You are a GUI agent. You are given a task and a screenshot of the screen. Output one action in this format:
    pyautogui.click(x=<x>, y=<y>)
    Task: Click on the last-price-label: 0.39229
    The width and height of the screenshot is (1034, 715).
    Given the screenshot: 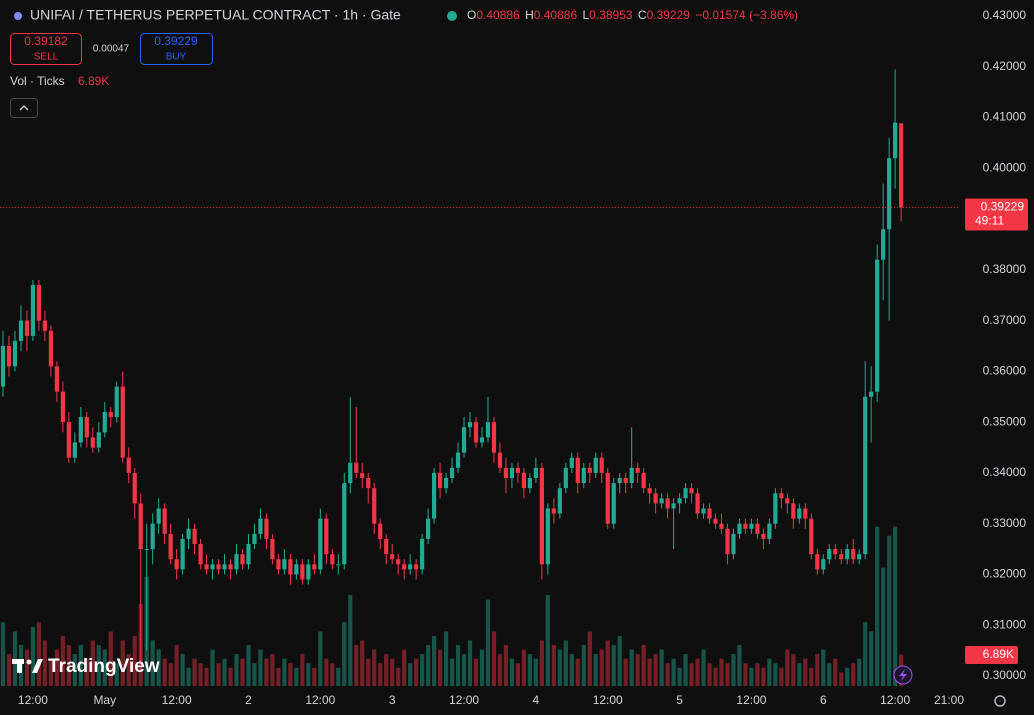 What is the action you would take?
    pyautogui.click(x=1003, y=207)
    